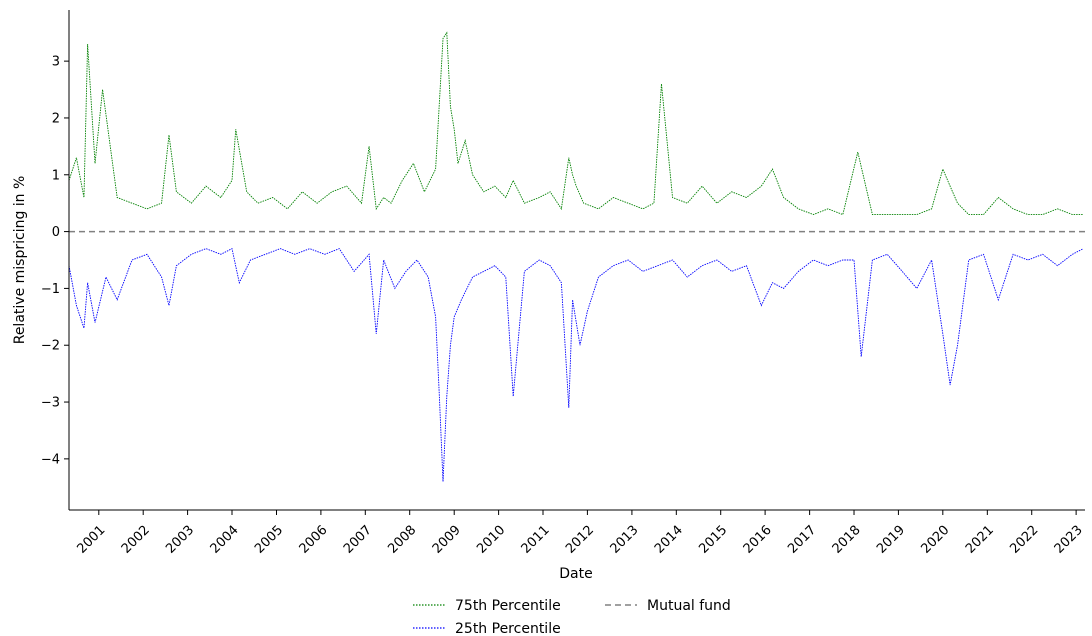  What do you see at coordinates (689, 606) in the screenshot?
I see `legend-label-mutual-fund: Mutual fund` at bounding box center [689, 606].